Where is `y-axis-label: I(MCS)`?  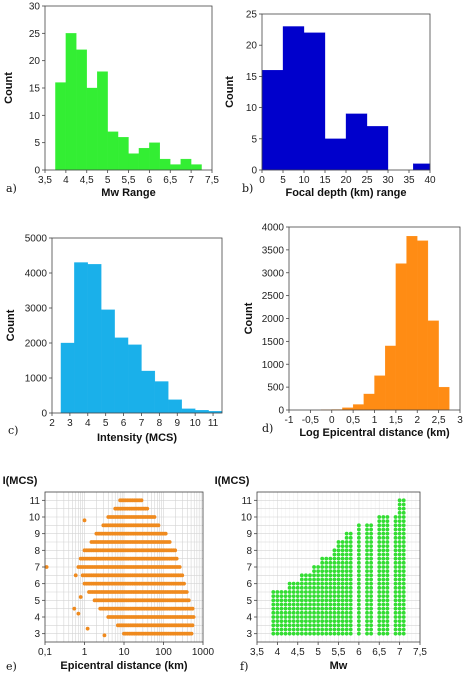
y-axis-label: I(MCS) is located at coordinates (232, 481).